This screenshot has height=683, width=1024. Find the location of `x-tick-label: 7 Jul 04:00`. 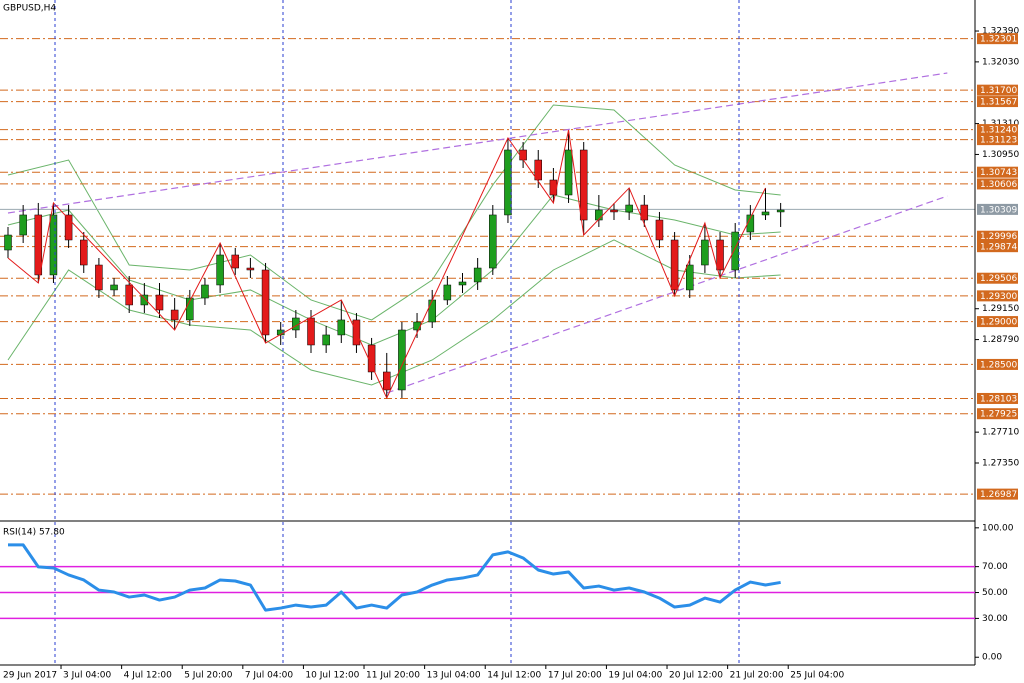

x-tick-label: 7 Jul 04:00 is located at coordinates (269, 676).